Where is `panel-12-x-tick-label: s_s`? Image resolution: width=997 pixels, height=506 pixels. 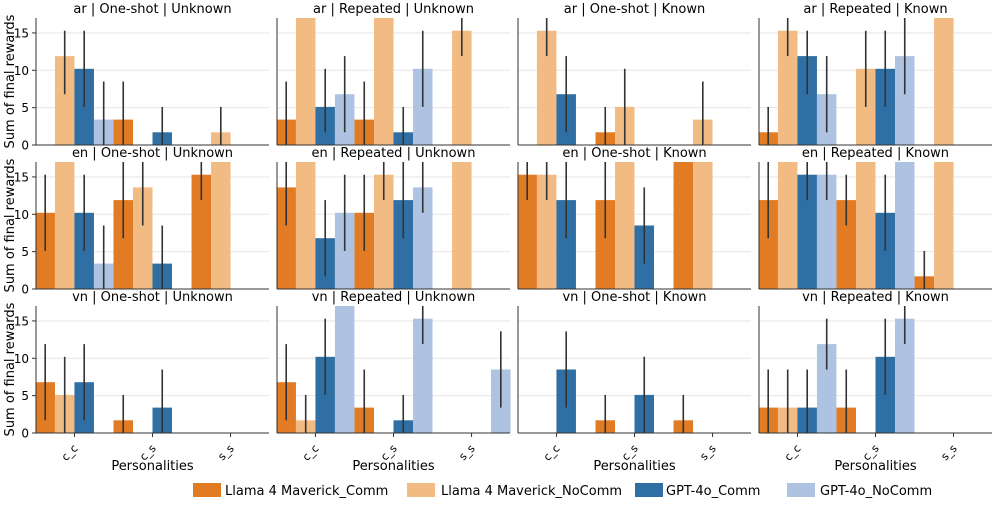 panel-12-x-tick-label: s_s is located at coordinates (948, 452).